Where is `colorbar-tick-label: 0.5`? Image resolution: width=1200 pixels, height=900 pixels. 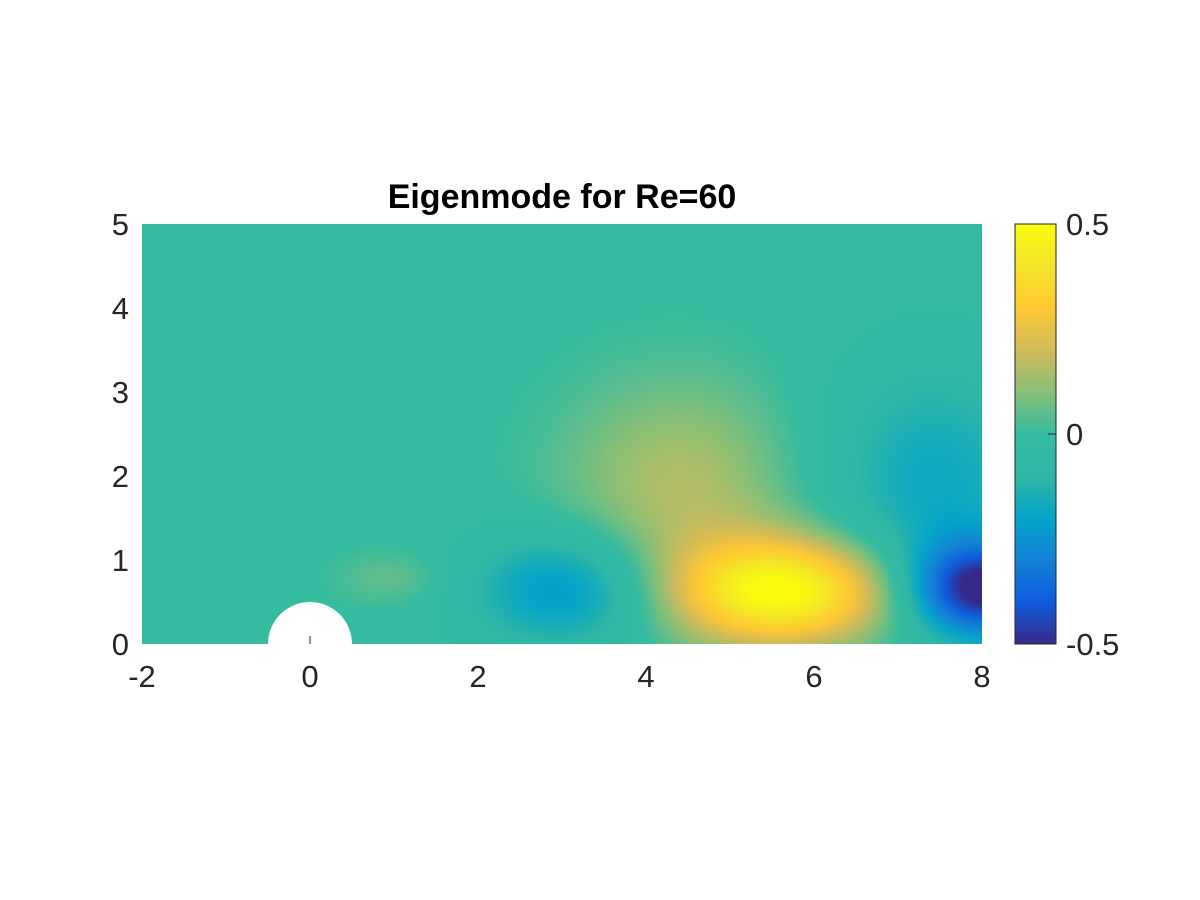
colorbar-tick-label: 0.5 is located at coordinates (1087, 224).